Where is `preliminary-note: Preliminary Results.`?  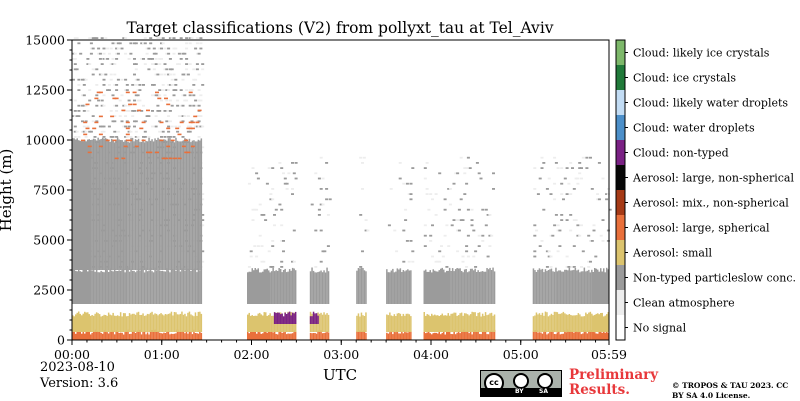 preliminary-note: Preliminary Results. is located at coordinates (614, 382).